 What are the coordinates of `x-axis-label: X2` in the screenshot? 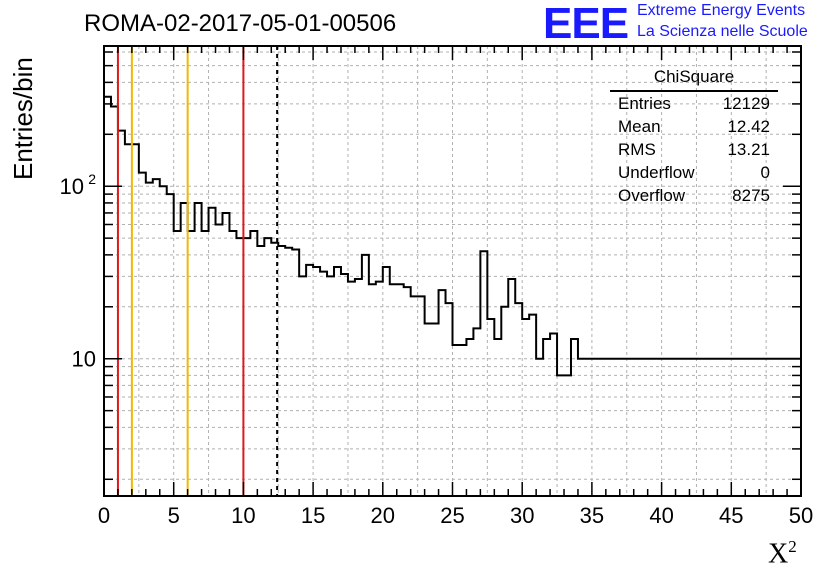 It's located at (782, 553).